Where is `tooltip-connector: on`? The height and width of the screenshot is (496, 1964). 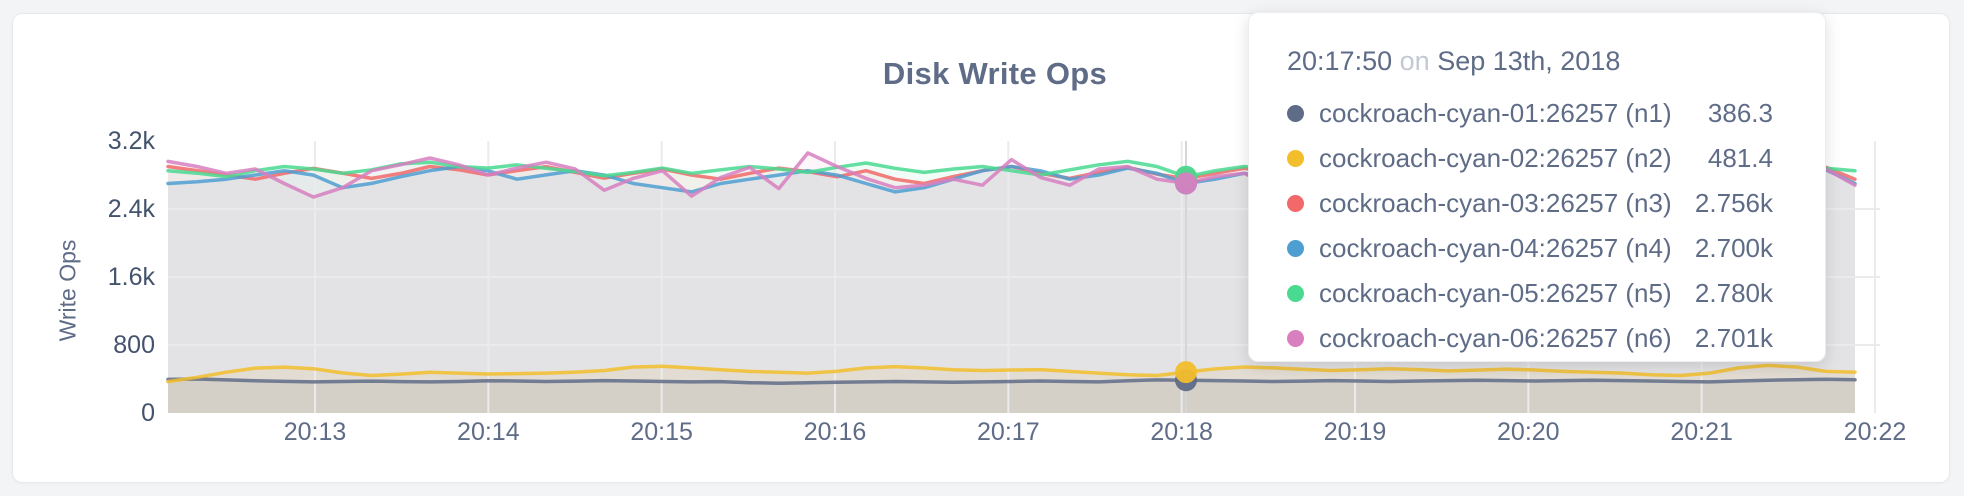
tooltip-connector: on is located at coordinates (1414, 61).